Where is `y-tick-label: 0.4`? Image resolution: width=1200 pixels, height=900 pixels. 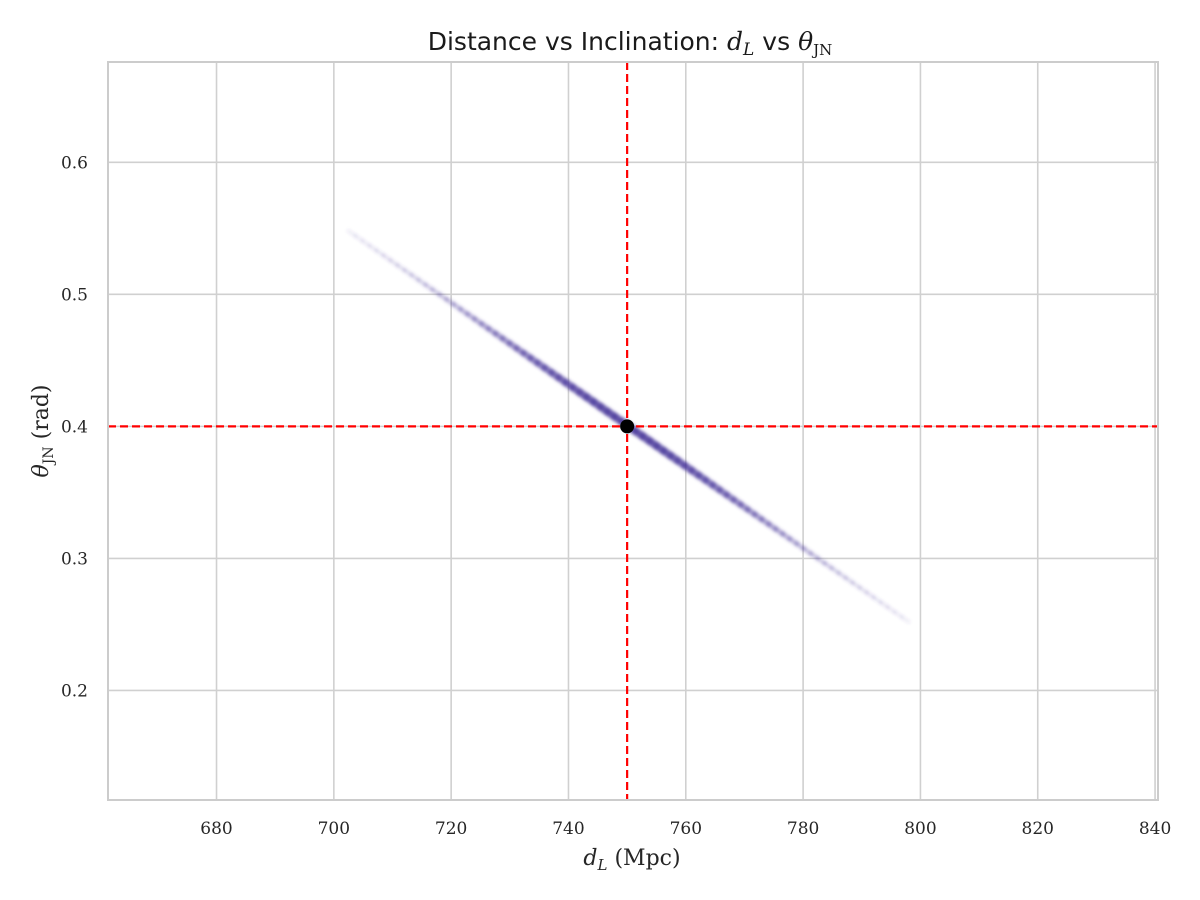 y-tick-label: 0.4 is located at coordinates (74, 427).